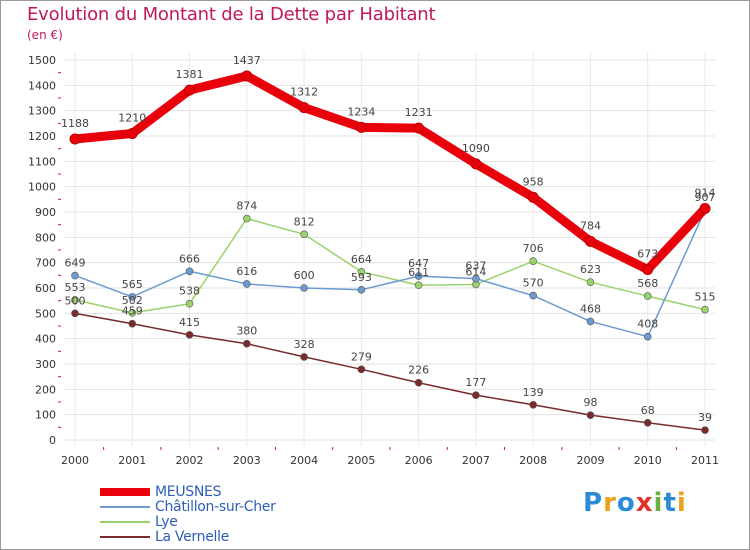  I want to click on y-tick-label: 300, so click(45, 364).